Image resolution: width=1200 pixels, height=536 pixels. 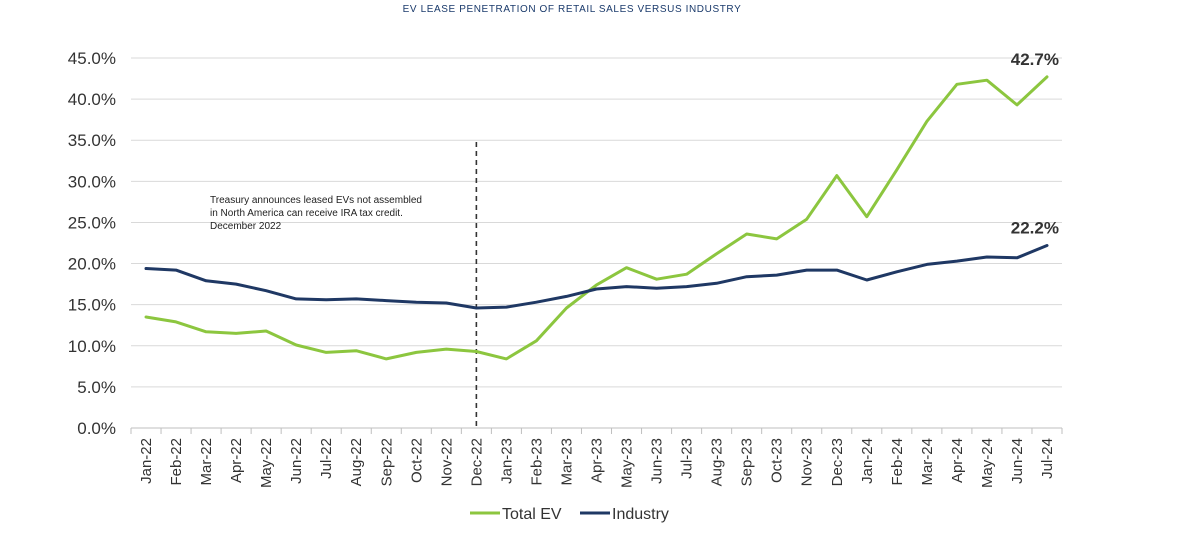 I want to click on x-tick-label: Dec-22, so click(x=476, y=462).